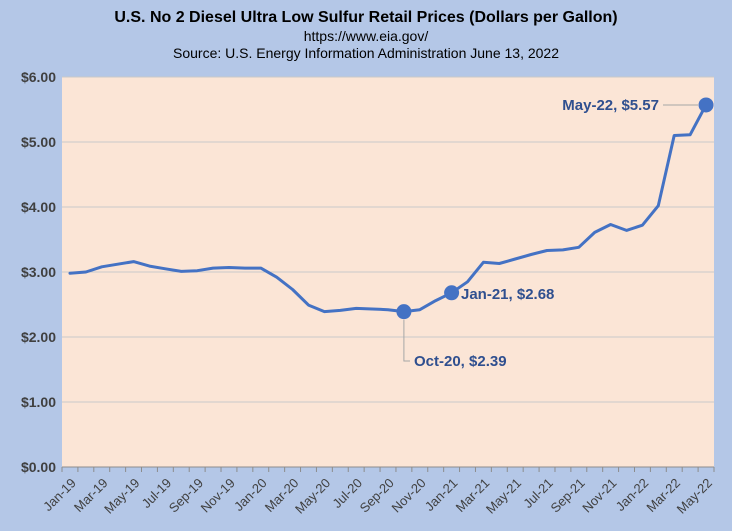 The image size is (732, 531). What do you see at coordinates (406, 340) in the screenshot?
I see `annotation-leader` at bounding box center [406, 340].